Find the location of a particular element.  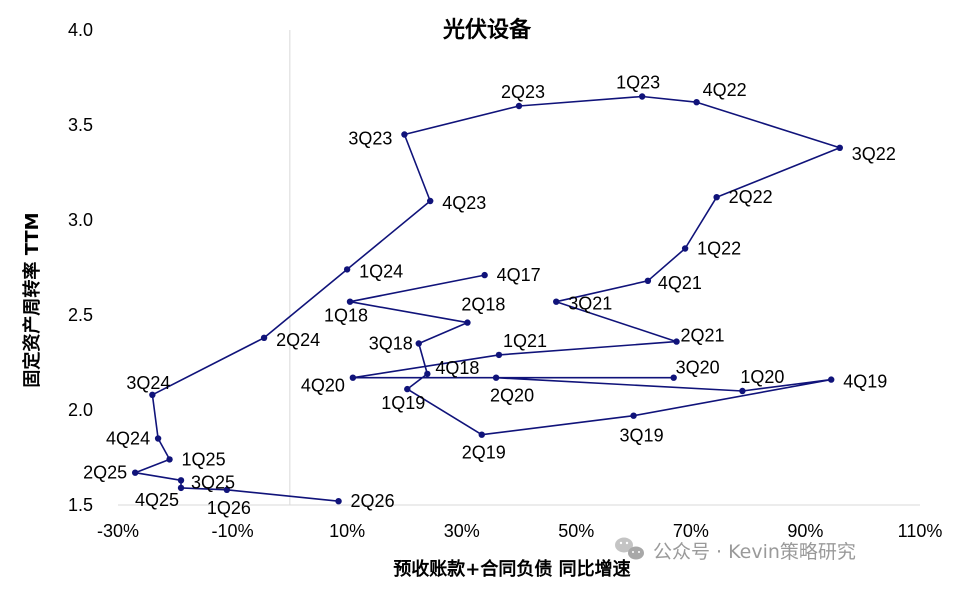

x-tick-label: -10% is located at coordinates (233, 531).